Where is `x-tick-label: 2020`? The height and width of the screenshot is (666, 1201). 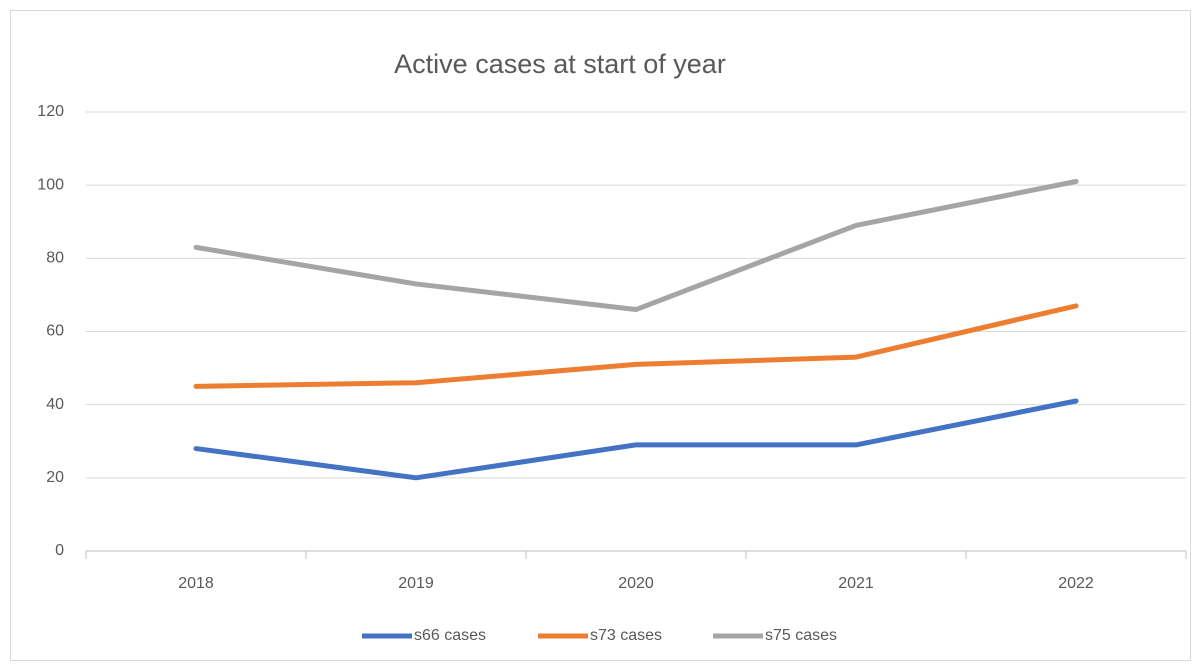
x-tick-label: 2020 is located at coordinates (636, 583).